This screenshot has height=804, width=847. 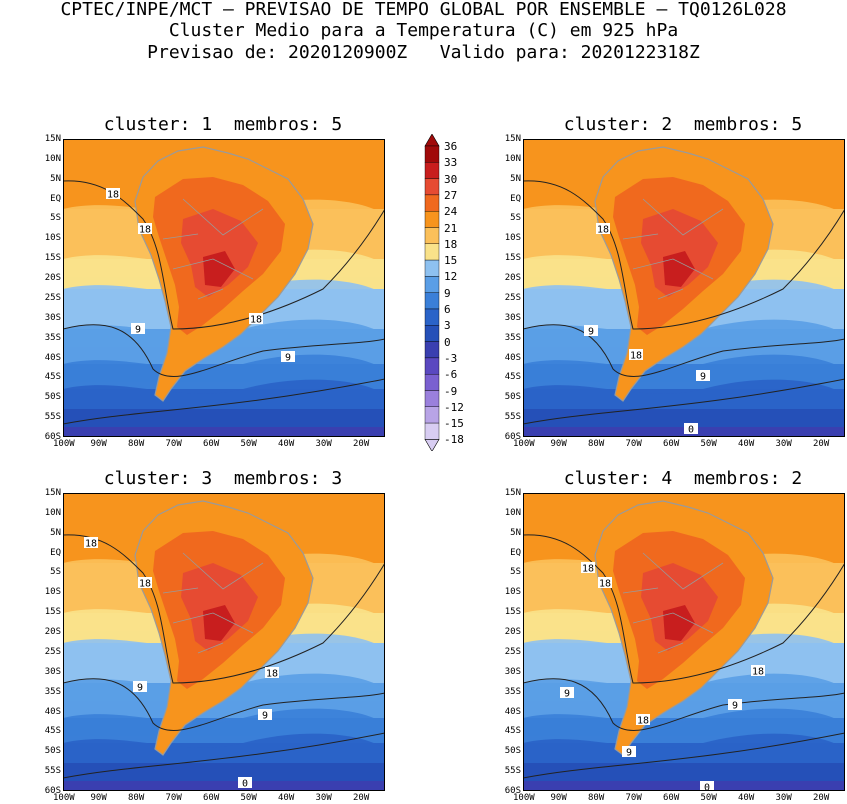 I want to click on lat-tick-label: 60S, so click(x=52, y=437).